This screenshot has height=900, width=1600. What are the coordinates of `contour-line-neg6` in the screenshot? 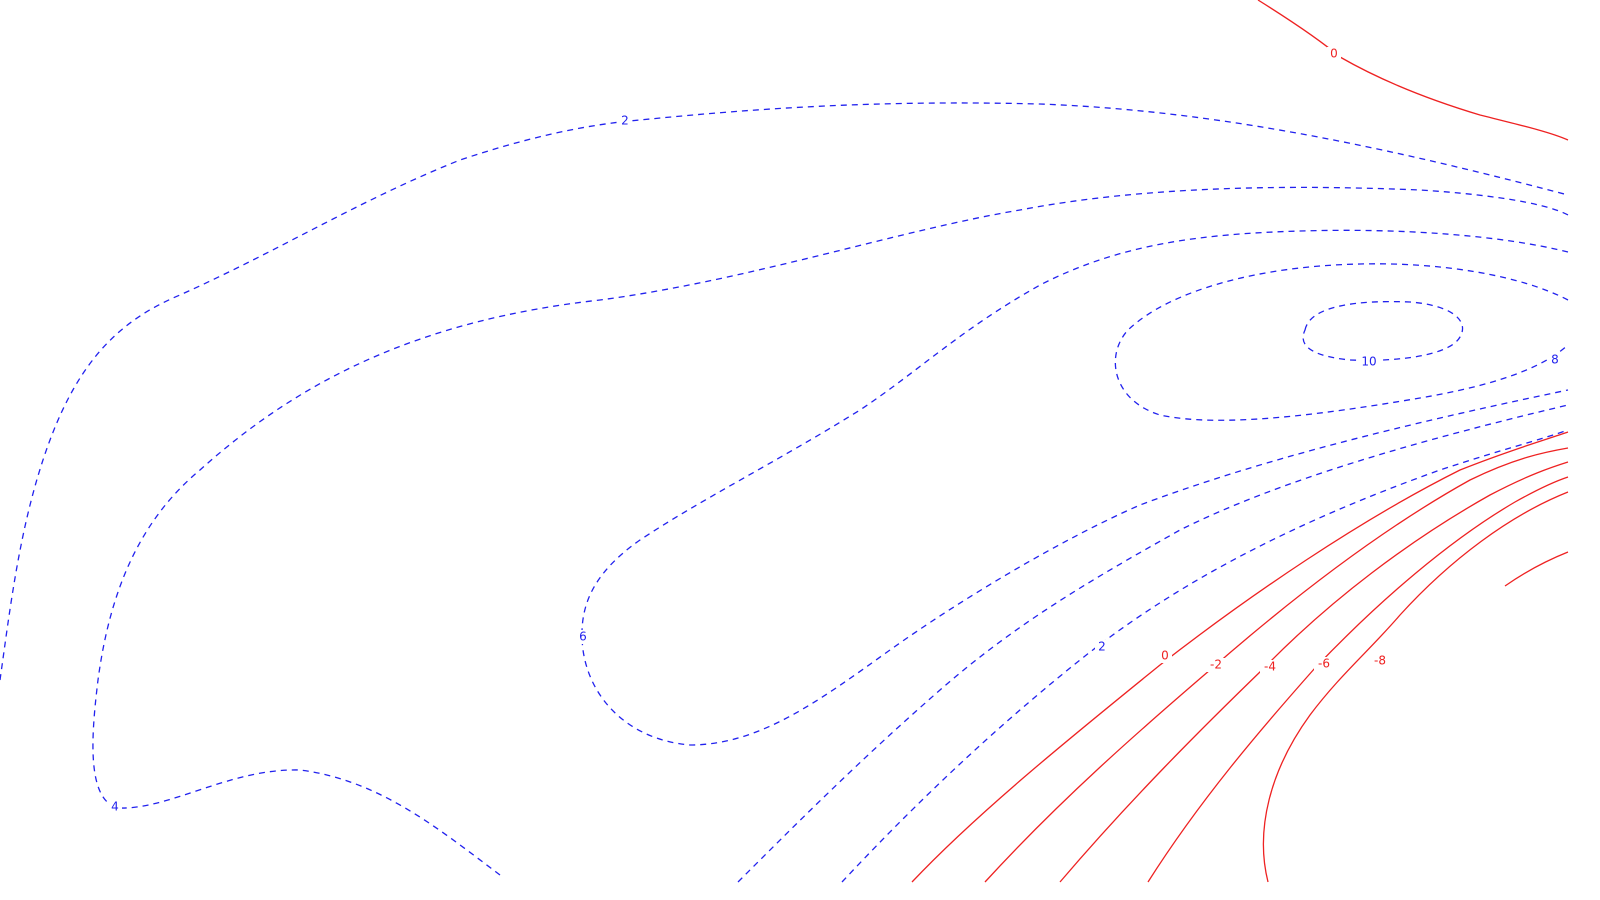 It's located at (1358, 679).